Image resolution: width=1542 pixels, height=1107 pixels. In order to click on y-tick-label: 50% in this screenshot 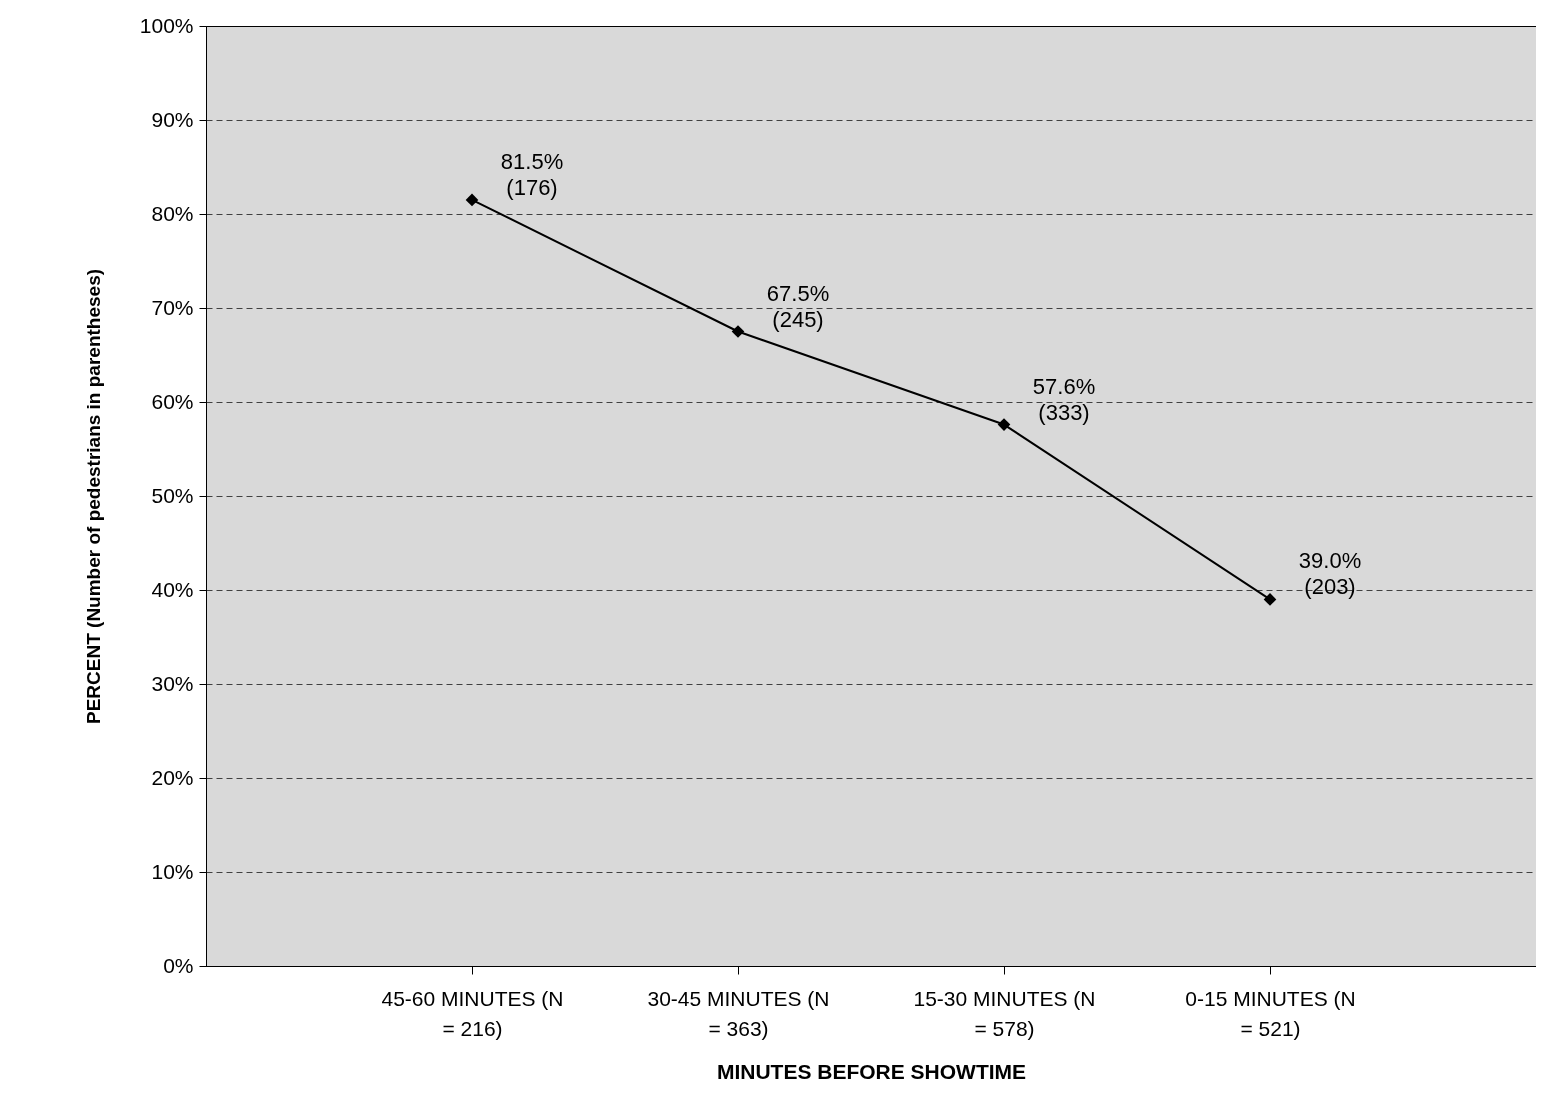, I will do `click(172, 495)`.